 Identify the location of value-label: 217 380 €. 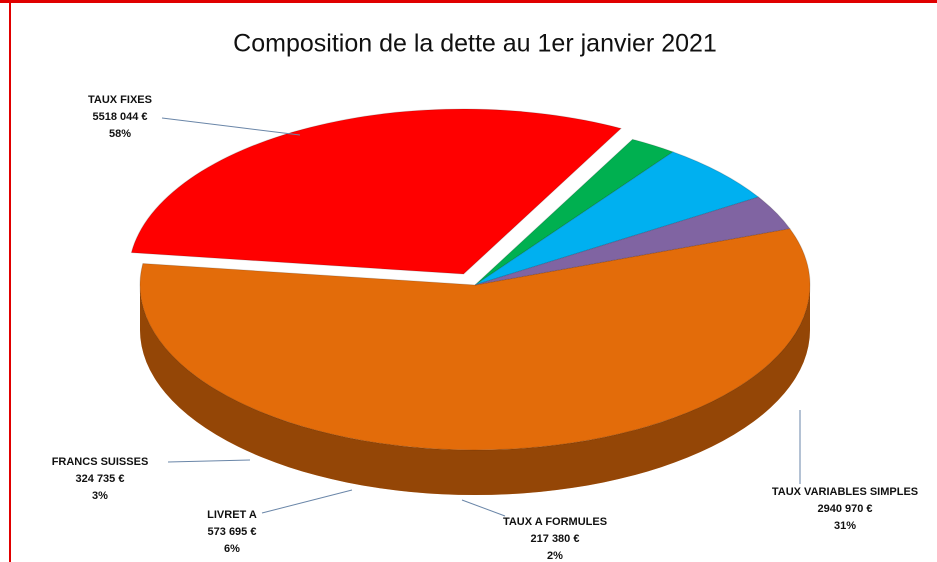
(555, 539).